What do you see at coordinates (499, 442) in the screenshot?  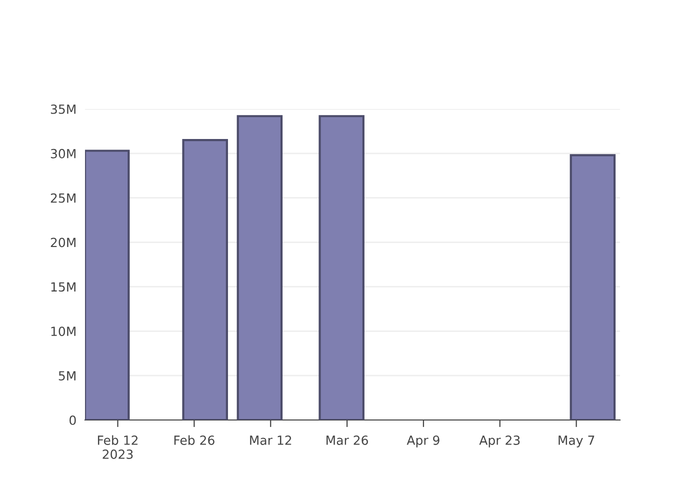 I see `x-tick-label: Apr 23` at bounding box center [499, 442].